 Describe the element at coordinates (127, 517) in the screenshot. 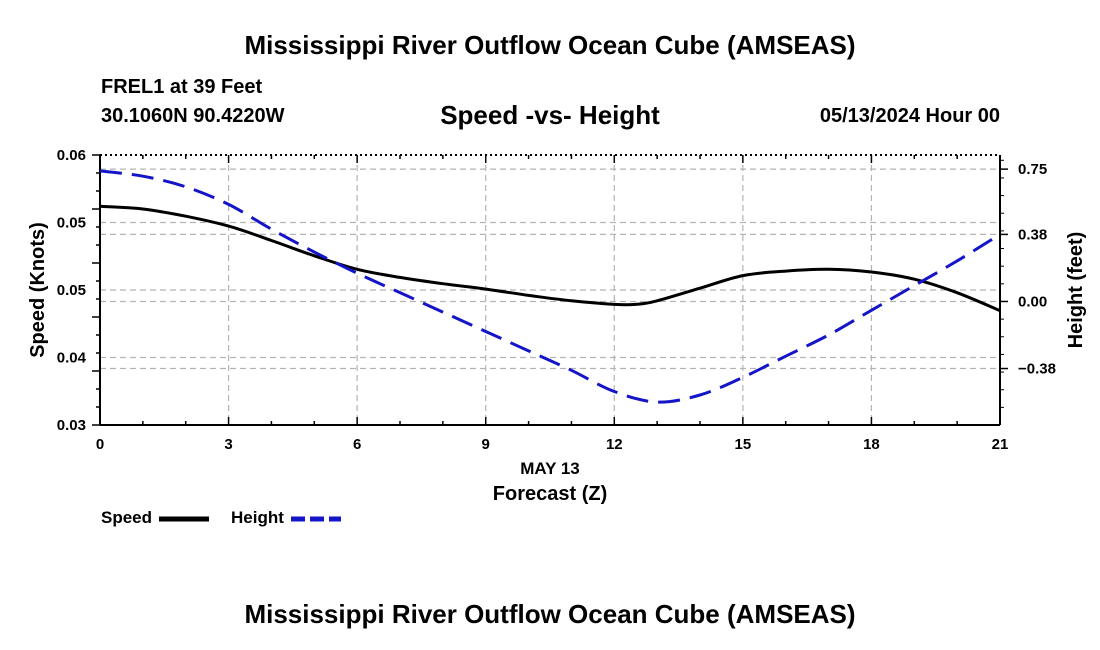

I see `legend-label-speed: Speed` at that location.